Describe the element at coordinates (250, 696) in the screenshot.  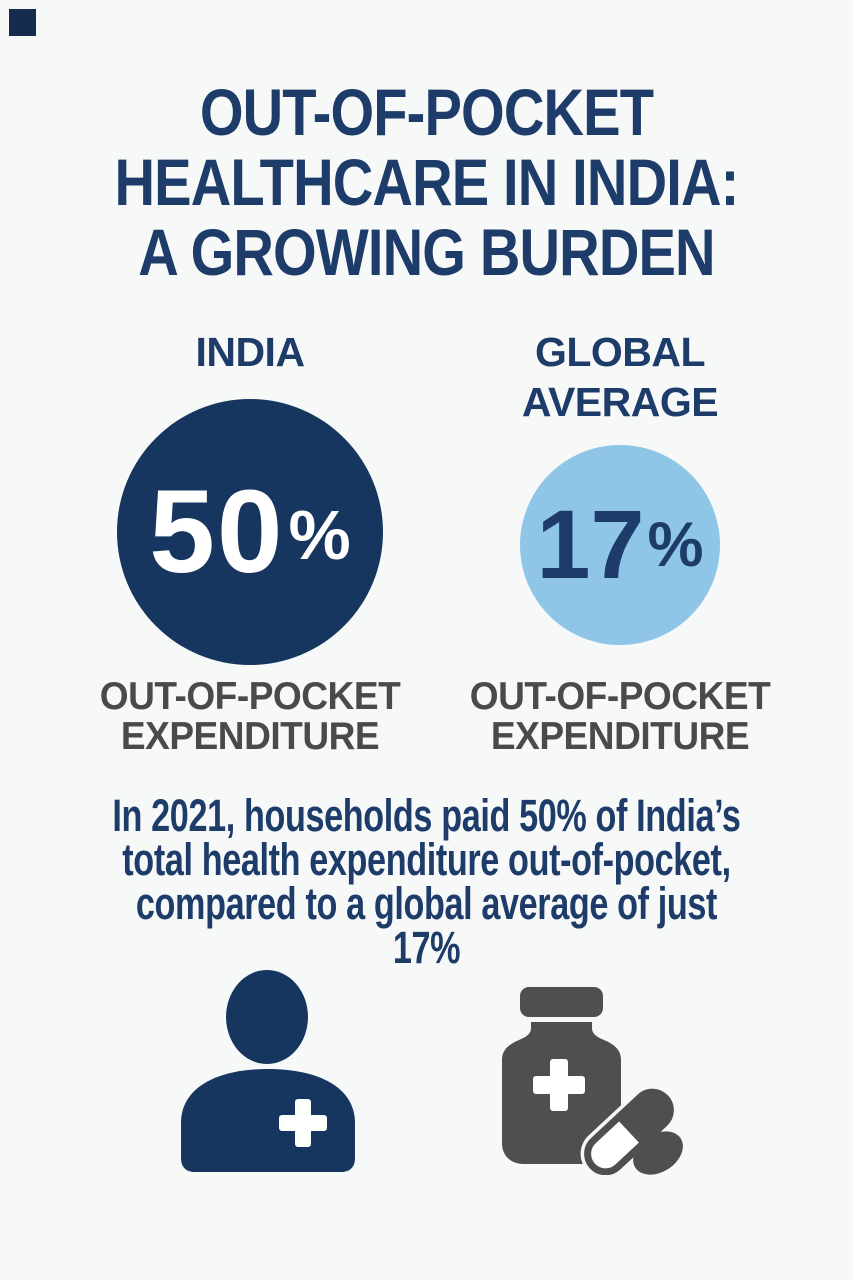
I see `india-caption-line-1: OUT-OF-POCKET` at that location.